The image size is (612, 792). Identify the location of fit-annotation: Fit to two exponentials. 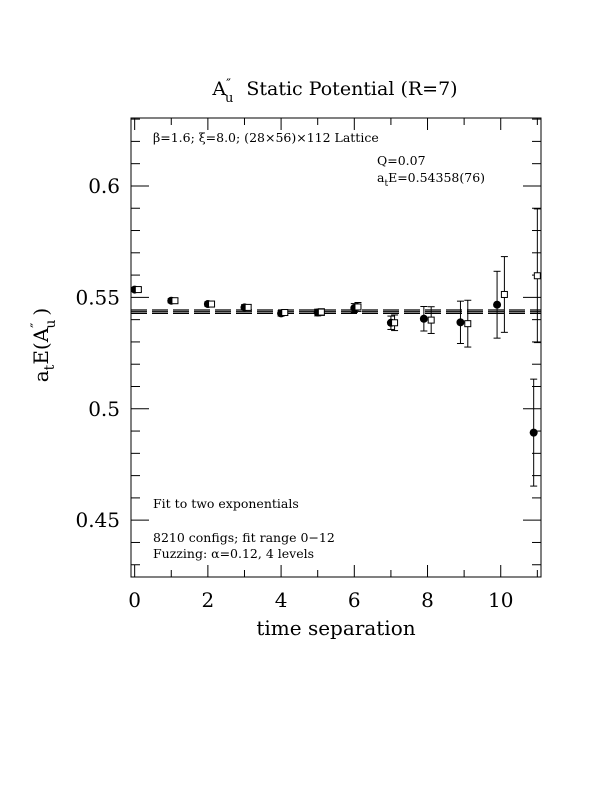
(226, 503).